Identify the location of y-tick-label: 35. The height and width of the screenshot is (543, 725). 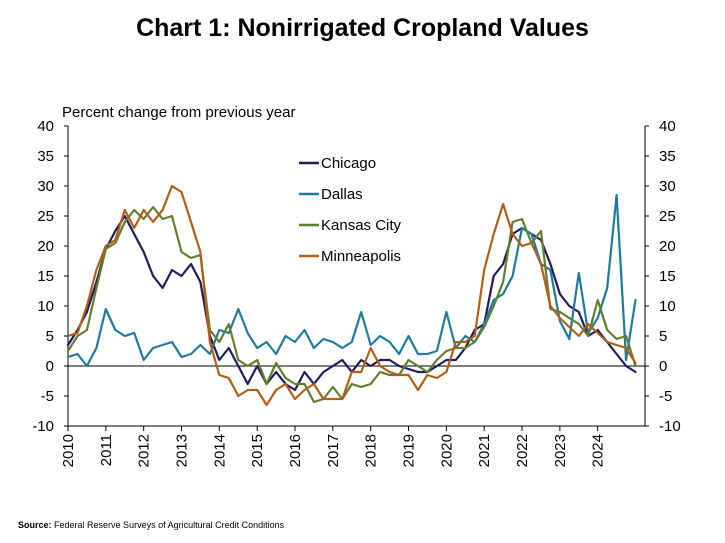
(45, 156).